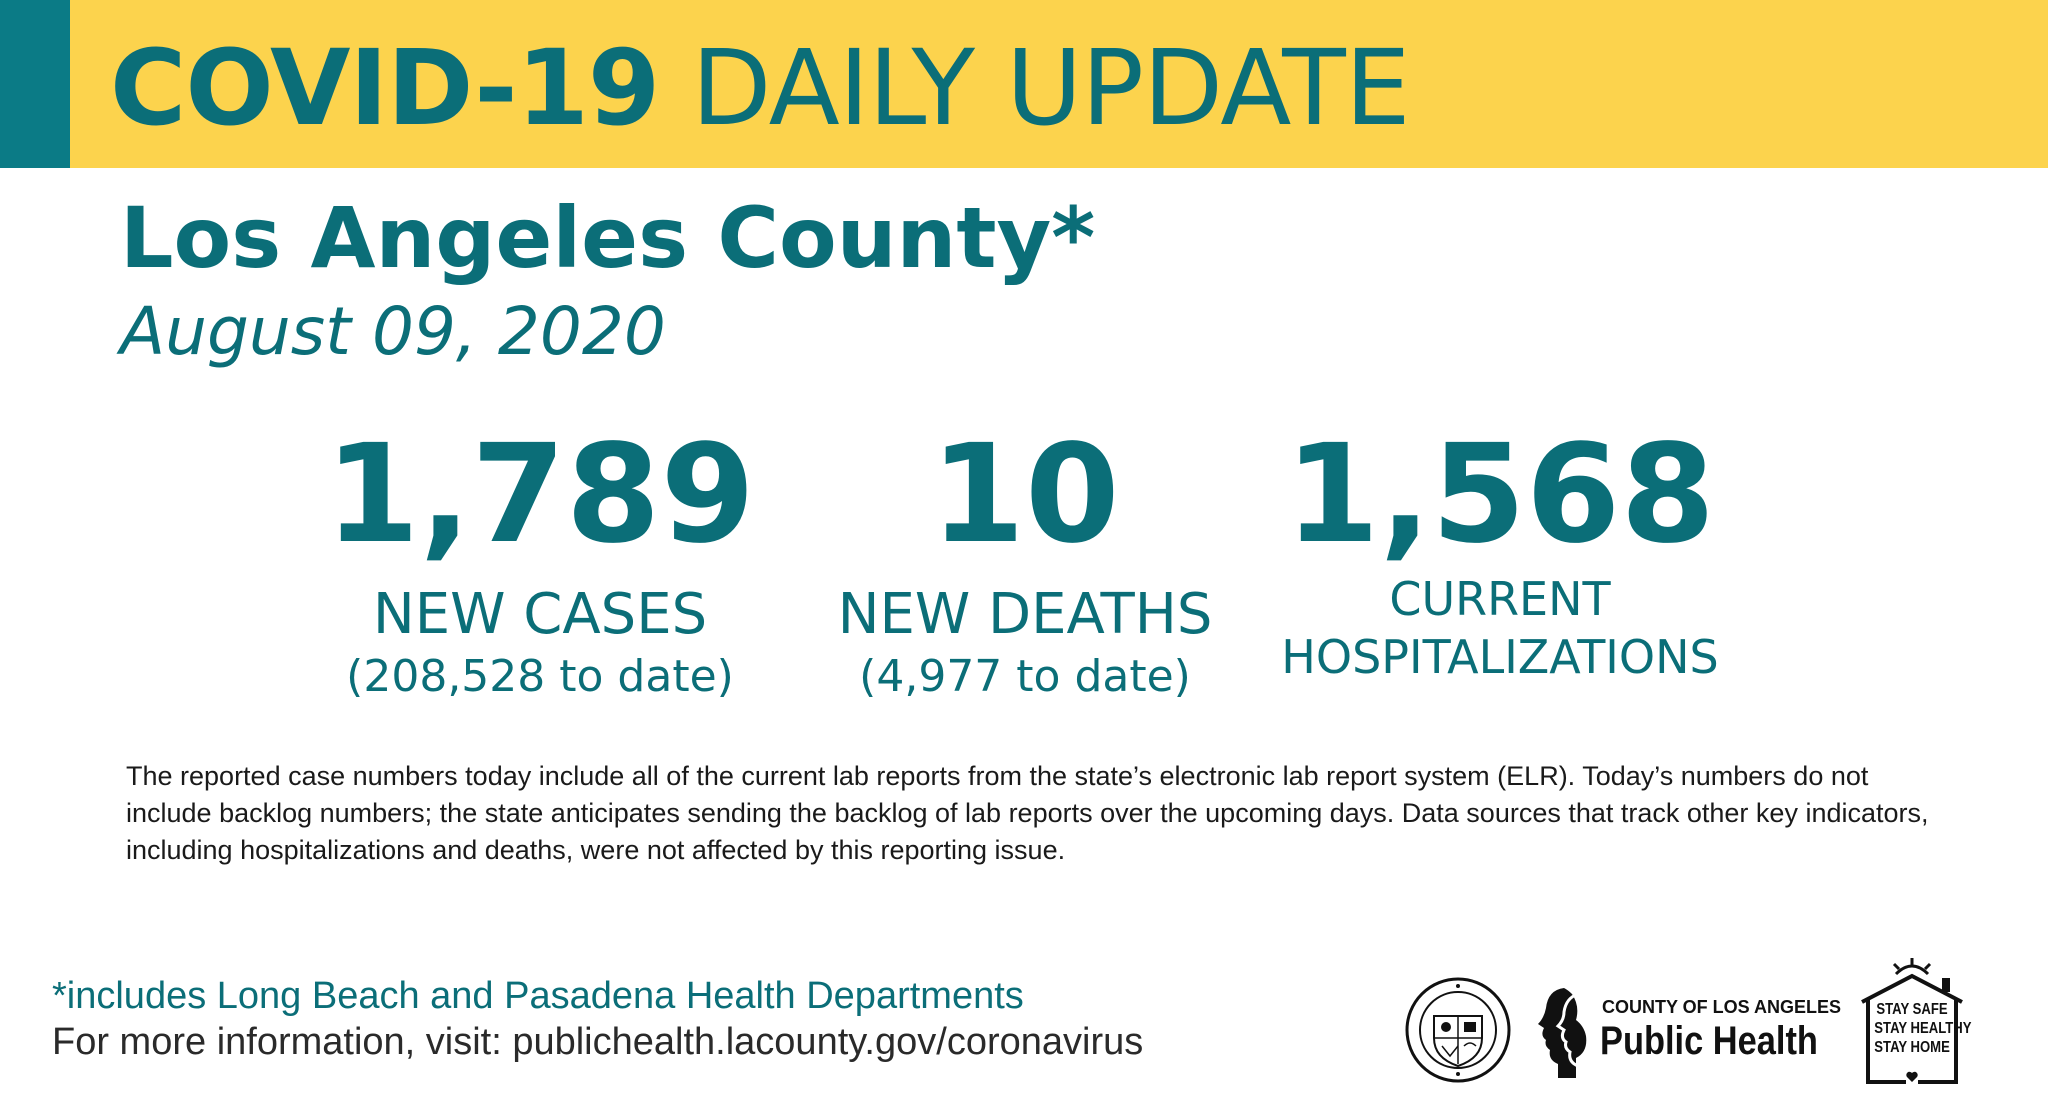 This screenshot has height=1112, width=2048. Describe the element at coordinates (385, 88) in the screenshot. I see `banner-title-bold: COVID-19` at that location.